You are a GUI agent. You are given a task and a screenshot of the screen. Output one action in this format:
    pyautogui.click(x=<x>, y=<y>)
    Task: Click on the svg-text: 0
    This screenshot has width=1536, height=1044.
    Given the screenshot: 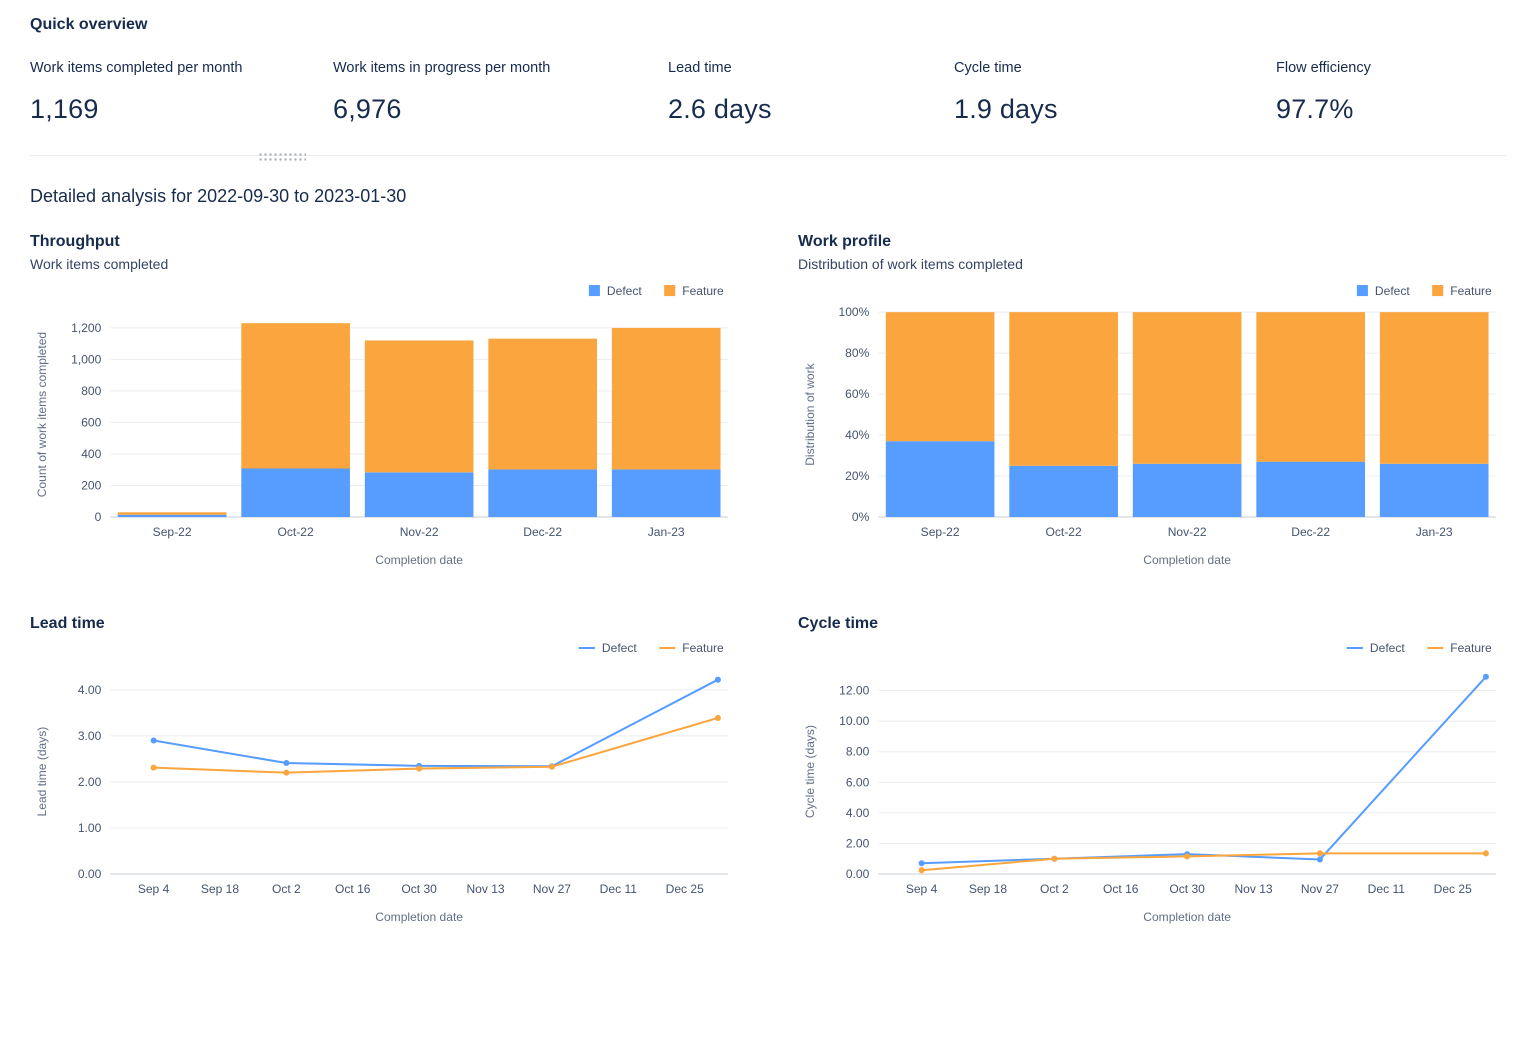 What is the action you would take?
    pyautogui.click(x=98, y=517)
    